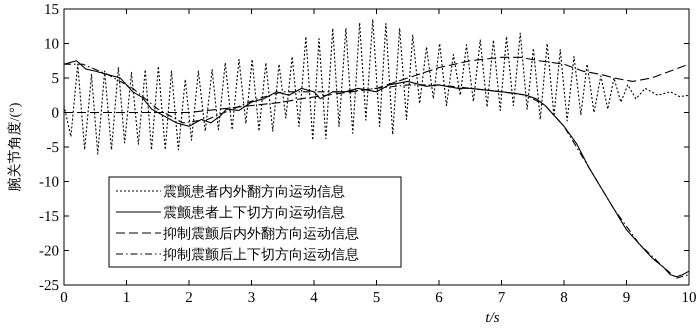  Describe the element at coordinates (689, 298) in the screenshot. I see `x-tick-label: 10` at that location.